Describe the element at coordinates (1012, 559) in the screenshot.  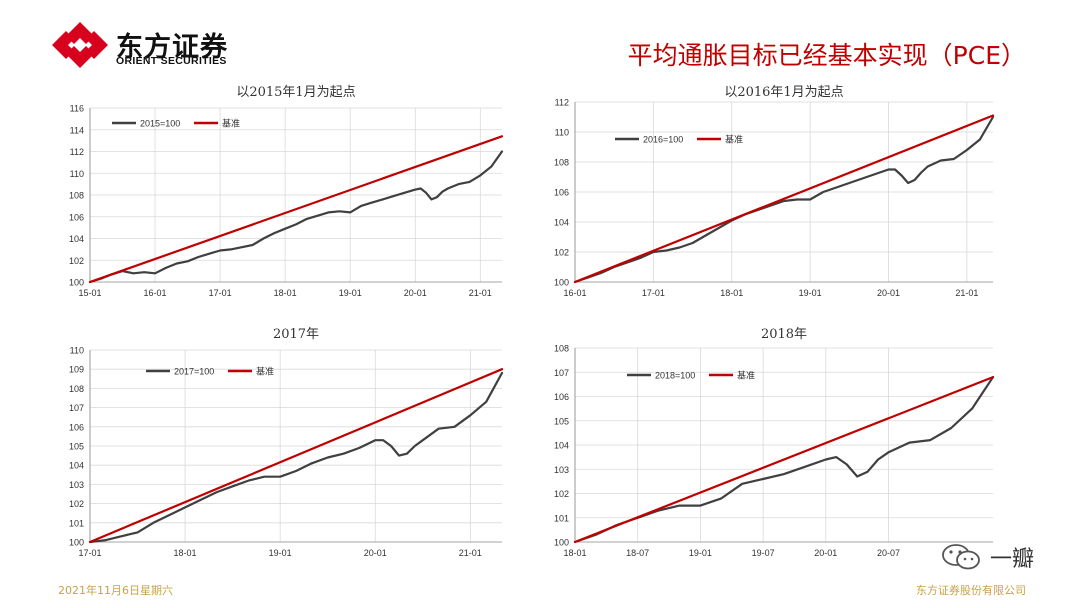
I see `watermark-text: 一瓣` at that location.